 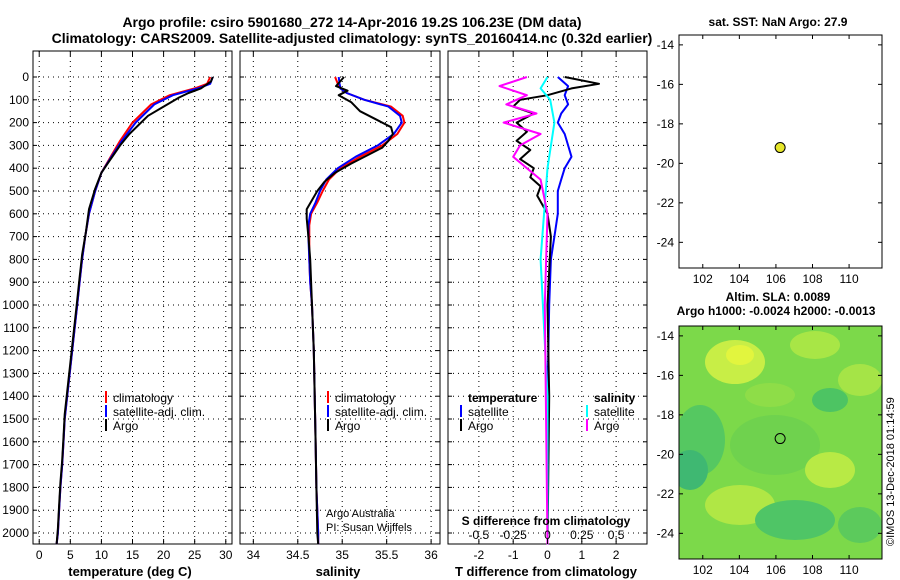 I want to click on s-difference-tick-label: 0.25, so click(x=582, y=535).